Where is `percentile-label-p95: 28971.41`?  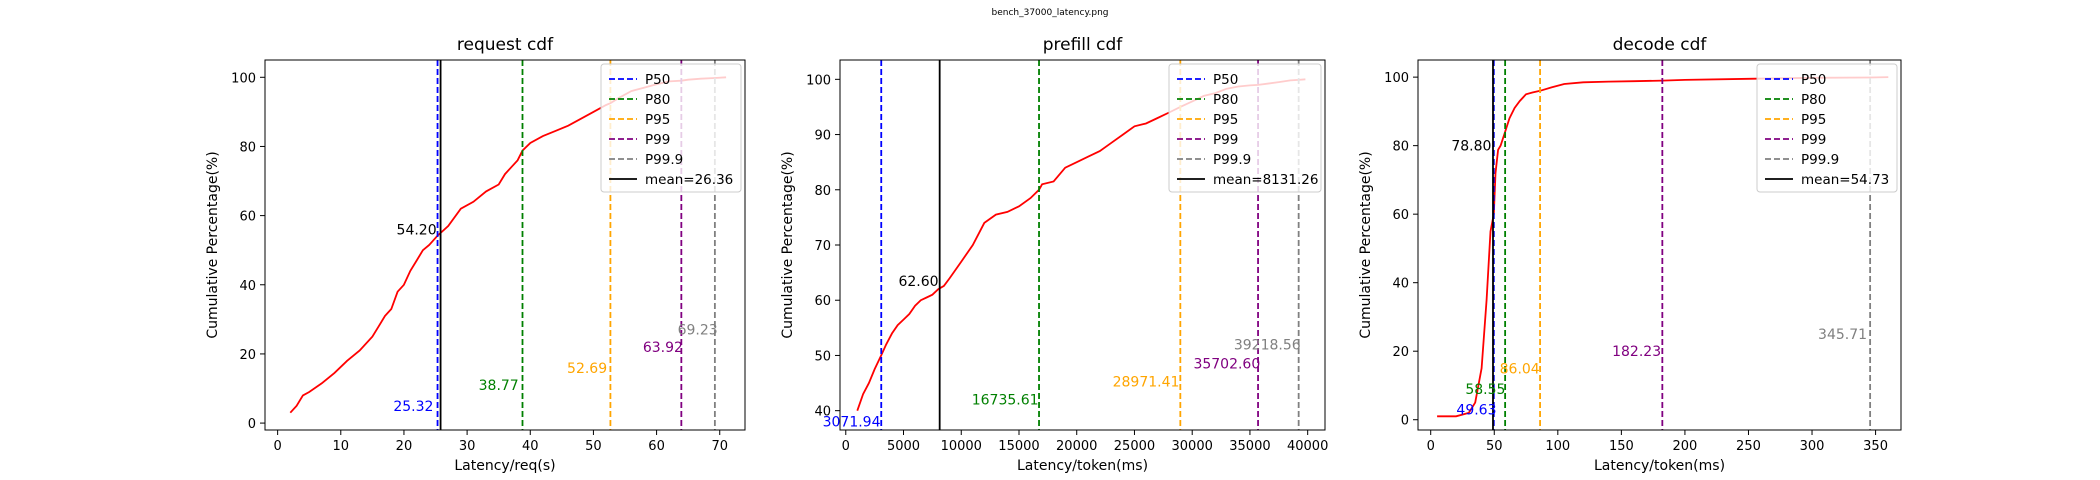
percentile-label-p95: 28971.41 is located at coordinates (1146, 382).